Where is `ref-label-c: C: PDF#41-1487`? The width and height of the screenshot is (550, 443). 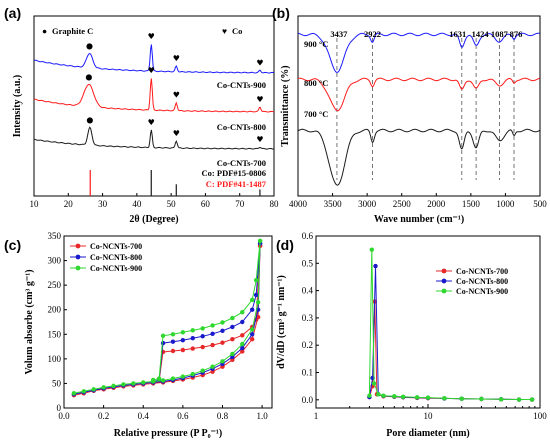
ref-label-c: C: PDF#41-1487 is located at coordinates (236, 184).